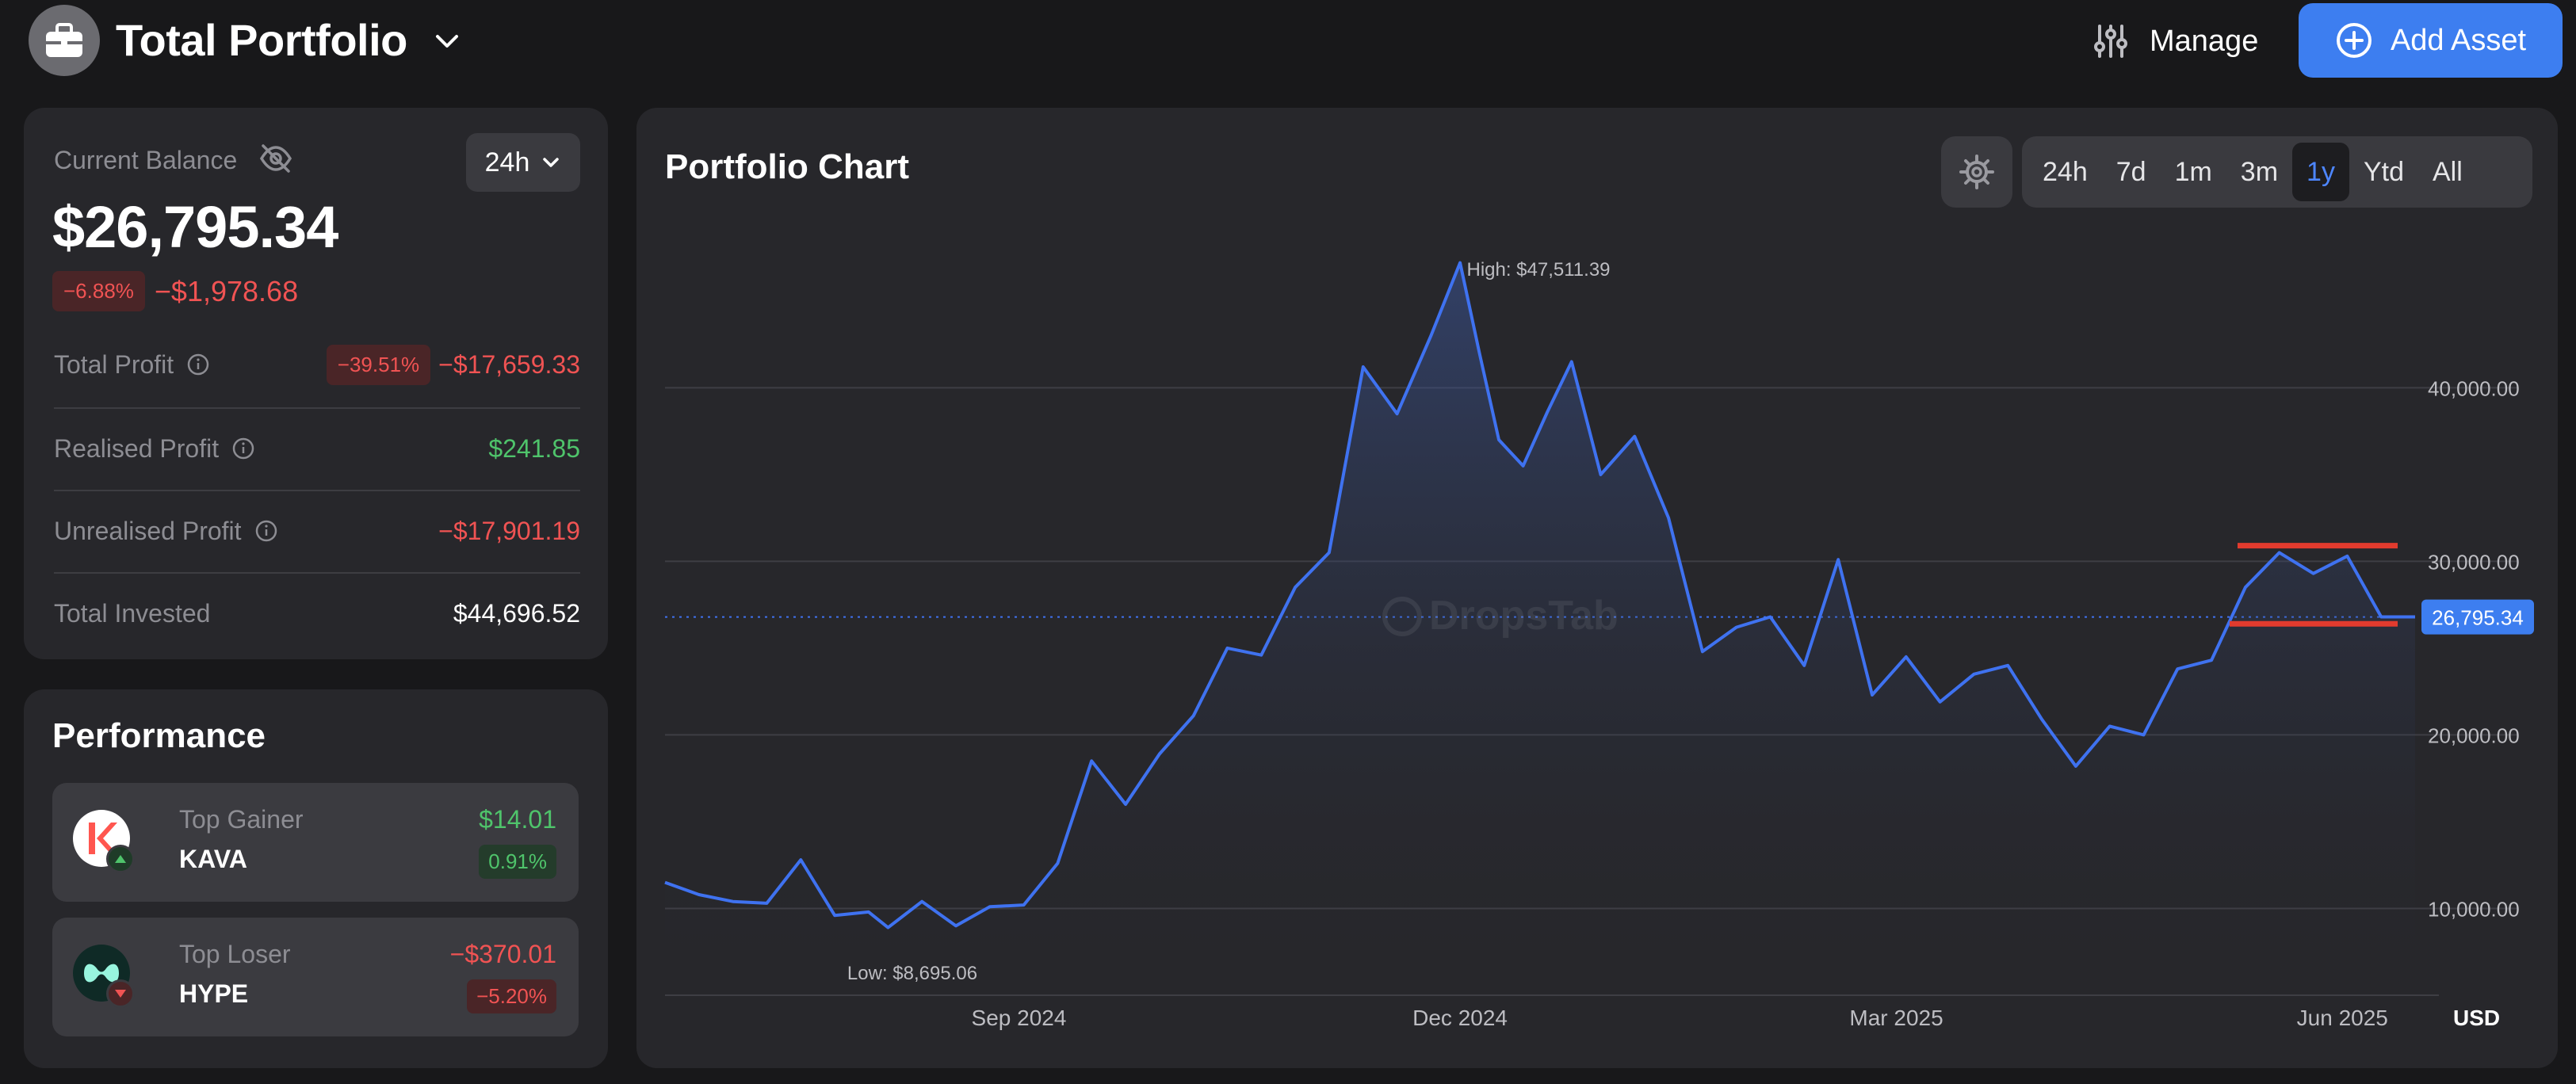 This screenshot has width=2576, height=1084. I want to click on perf-kind: Top Loser, so click(235, 954).